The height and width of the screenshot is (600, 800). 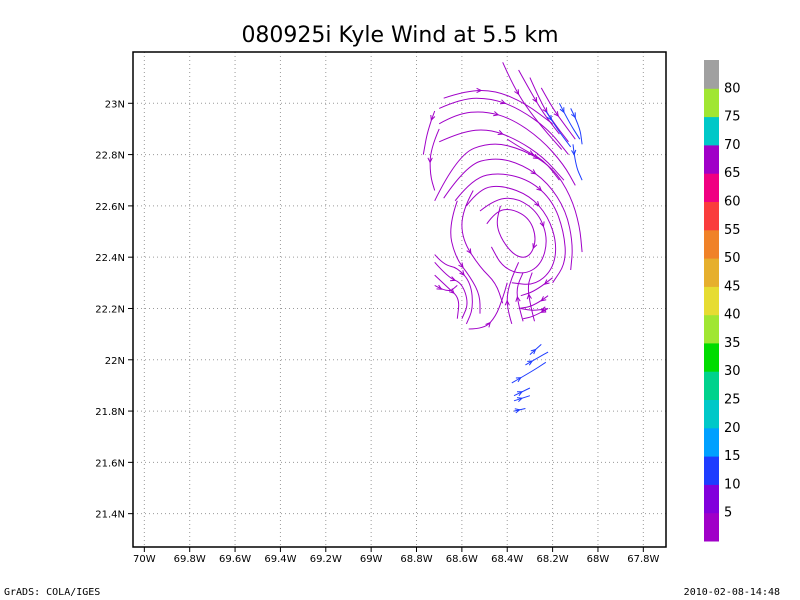 What do you see at coordinates (732, 428) in the screenshot?
I see `colorbar-label: 20` at bounding box center [732, 428].